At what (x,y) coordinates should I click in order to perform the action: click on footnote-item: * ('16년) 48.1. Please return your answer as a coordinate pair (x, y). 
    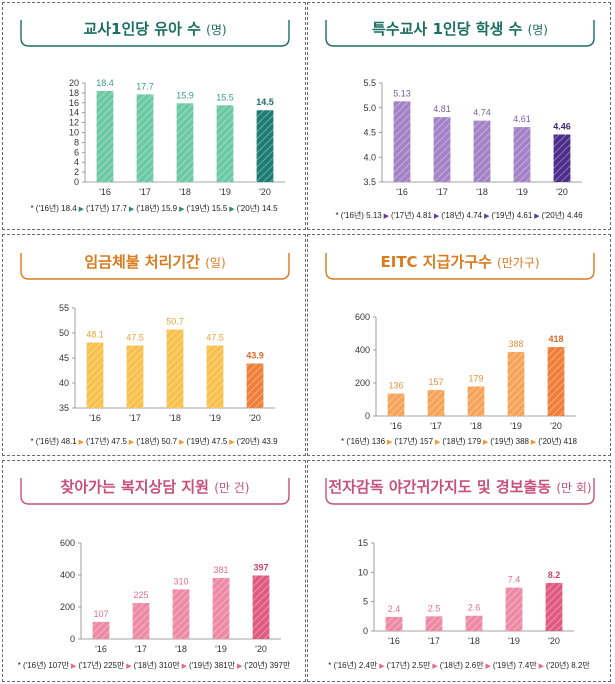
    Looking at the image, I should click on (53, 441).